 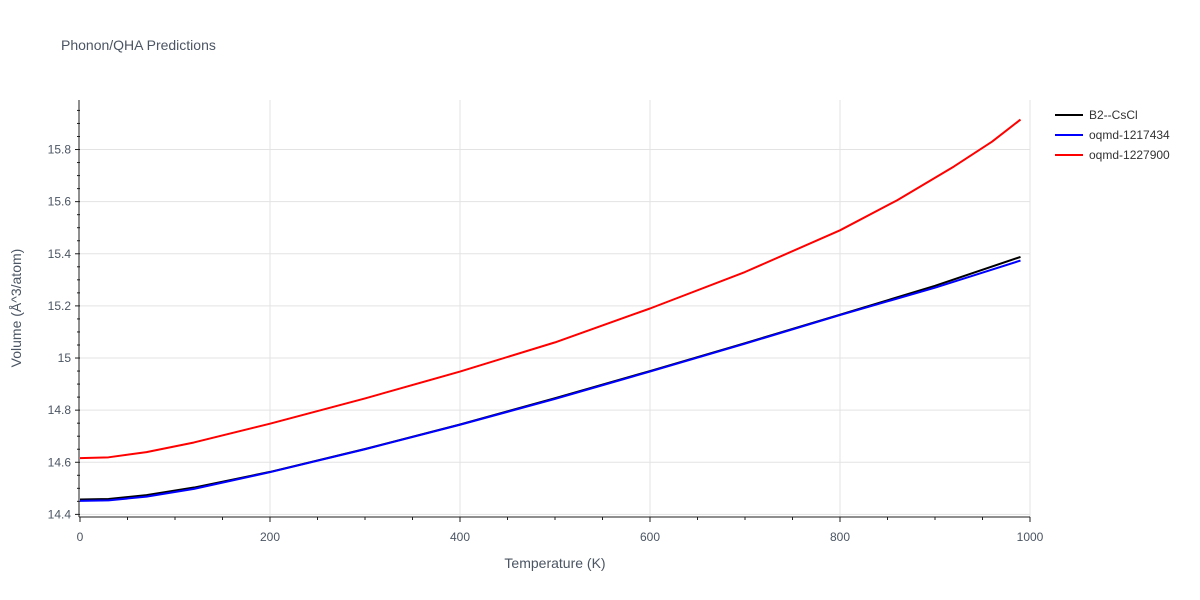 What do you see at coordinates (60, 202) in the screenshot?
I see `y-tick-label: 15.6` at bounding box center [60, 202].